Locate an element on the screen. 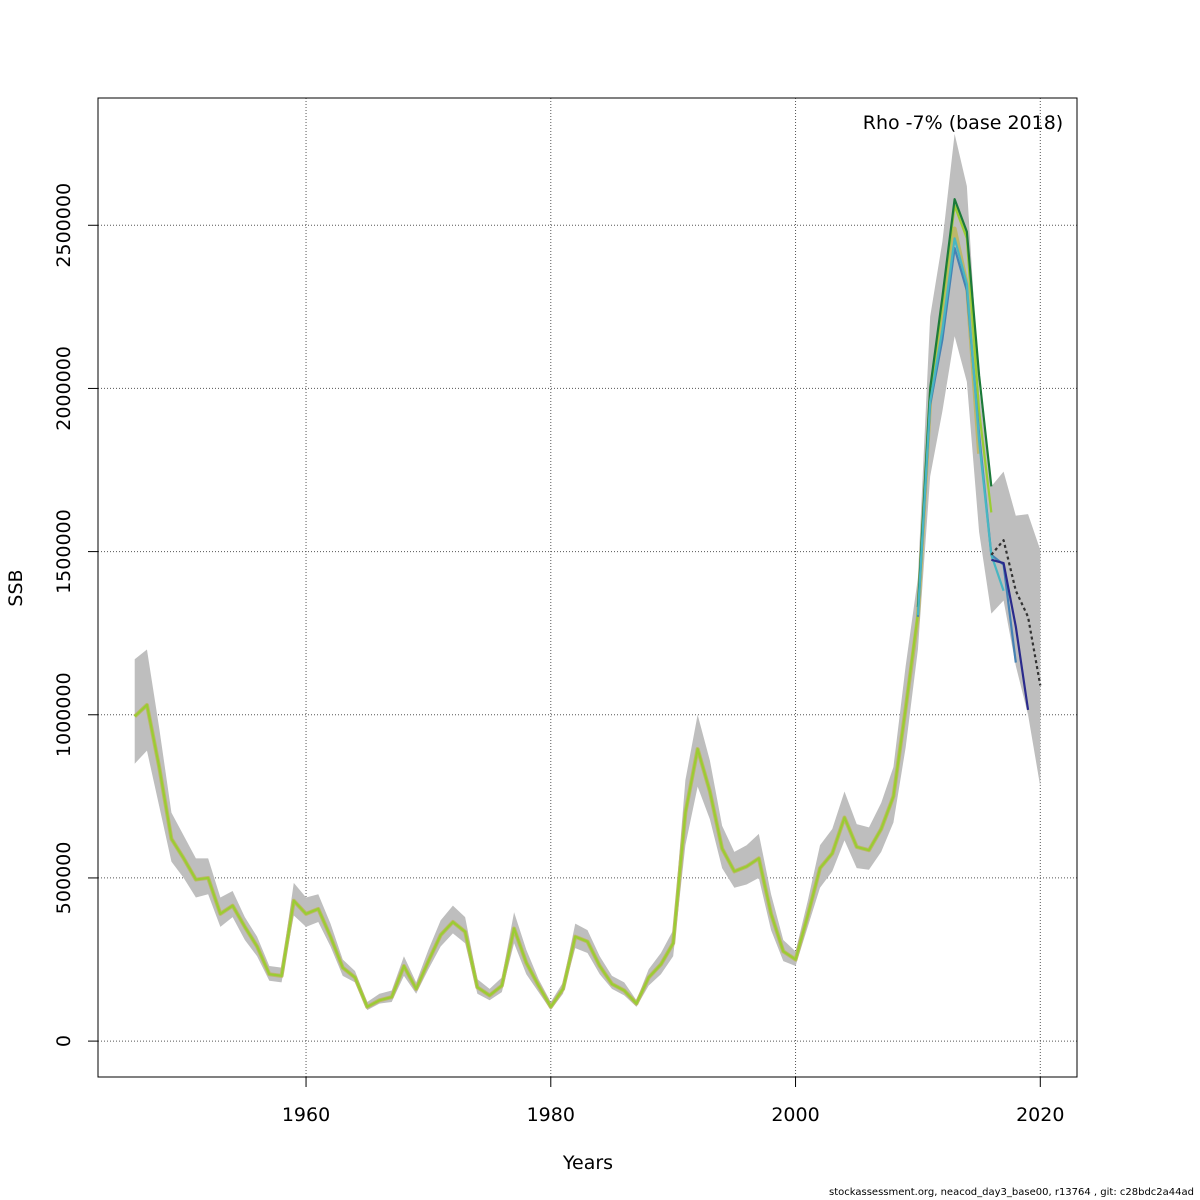  y-tick-label: 1000000 is located at coordinates (64, 714).